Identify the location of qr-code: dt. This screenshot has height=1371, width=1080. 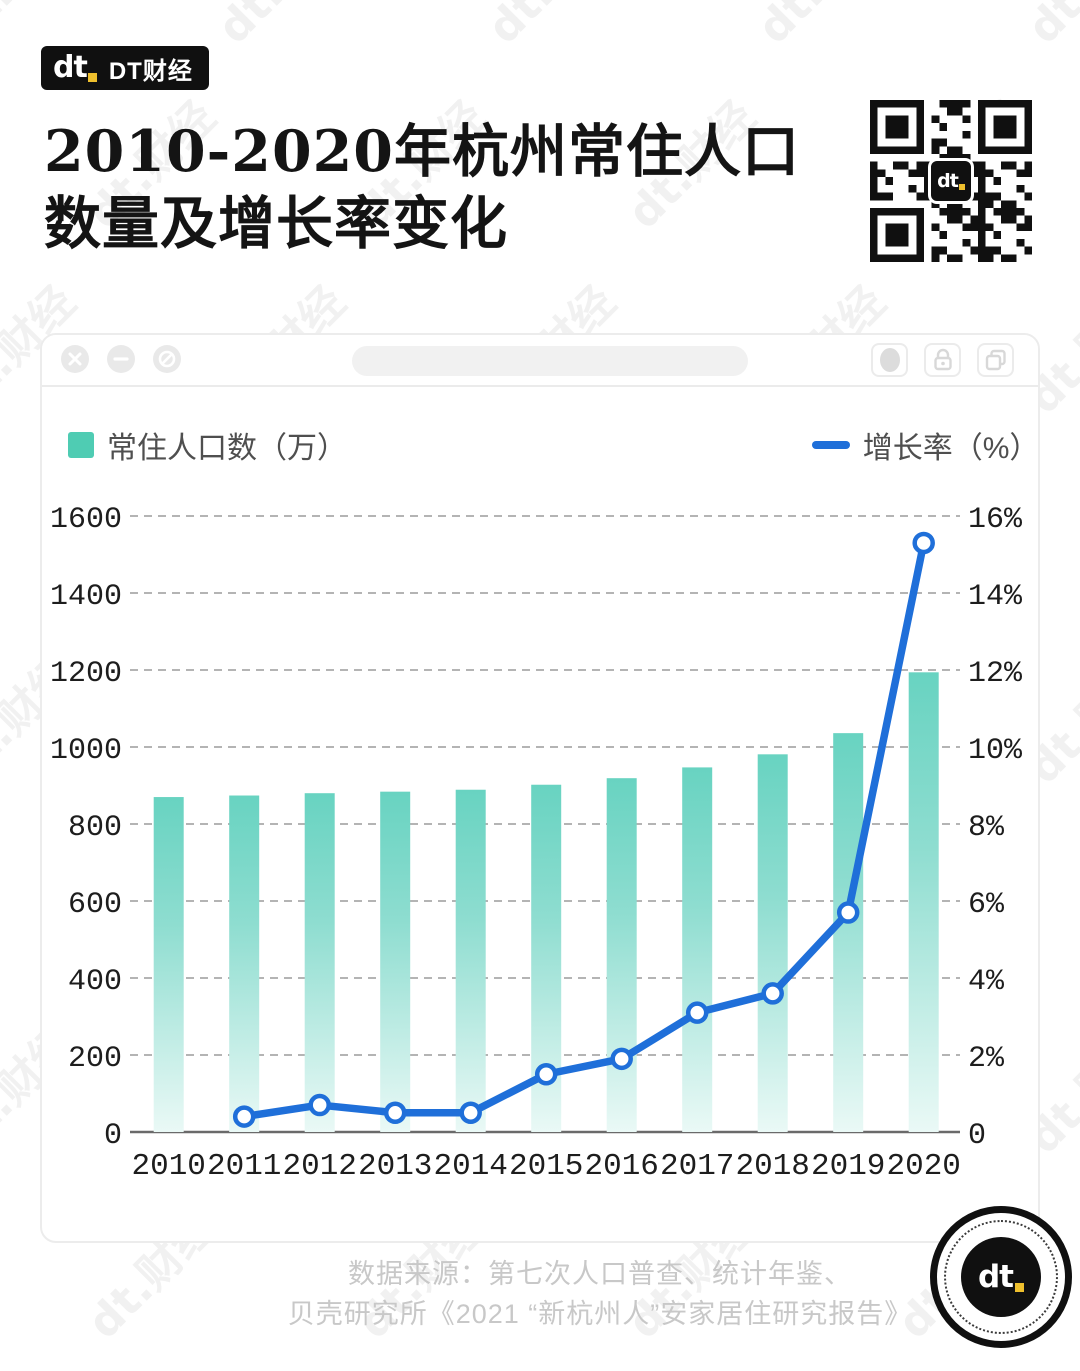
(951, 181).